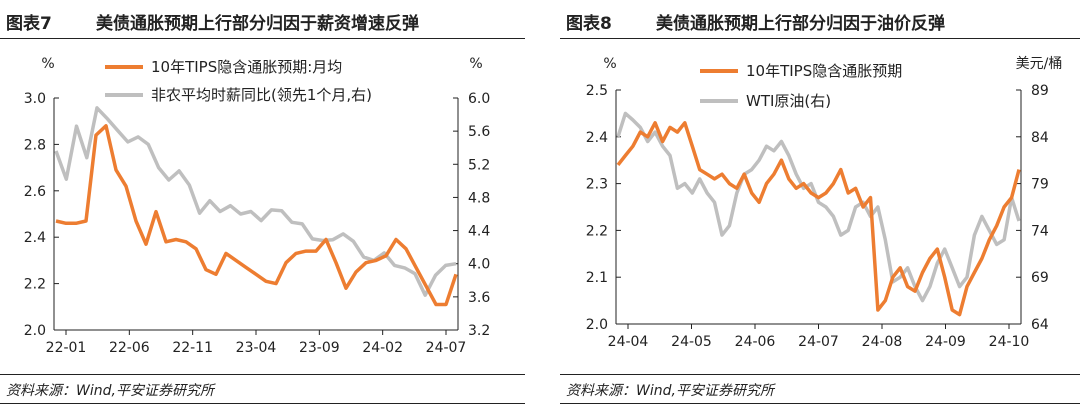 The image size is (1080, 411). What do you see at coordinates (824, 71) in the screenshot?
I see `legend-label: 10年TIPS隐含通胀预期` at bounding box center [824, 71].